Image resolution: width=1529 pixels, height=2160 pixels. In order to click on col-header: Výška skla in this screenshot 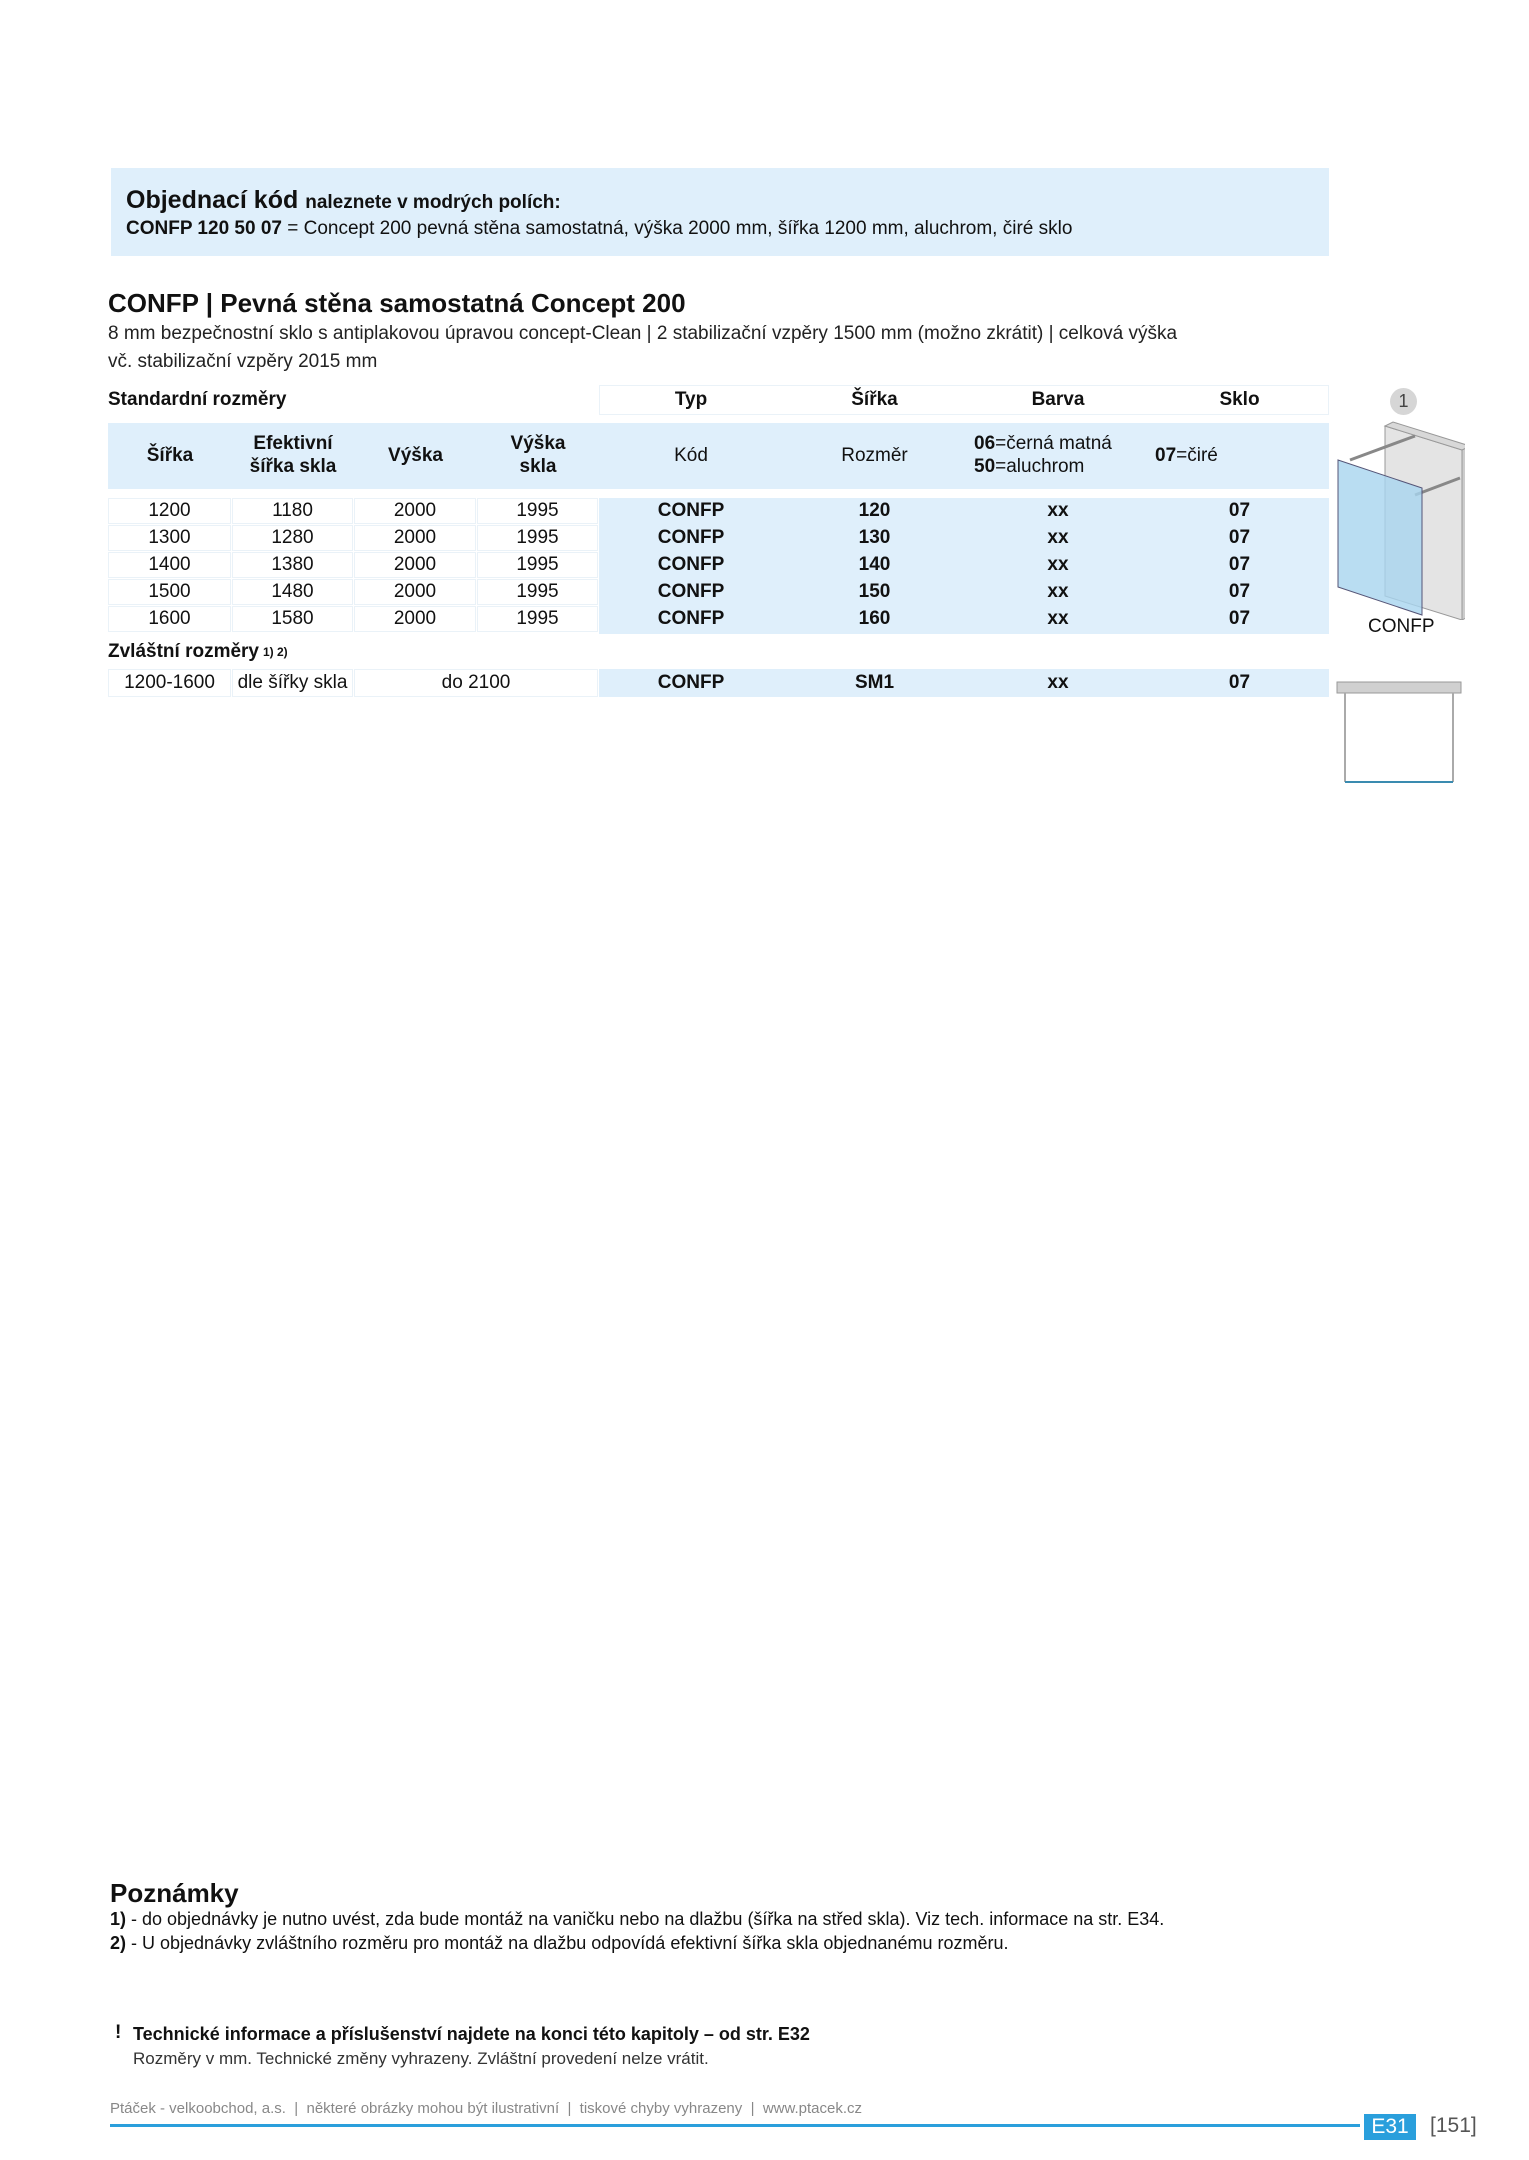, I will do `click(538, 455)`.